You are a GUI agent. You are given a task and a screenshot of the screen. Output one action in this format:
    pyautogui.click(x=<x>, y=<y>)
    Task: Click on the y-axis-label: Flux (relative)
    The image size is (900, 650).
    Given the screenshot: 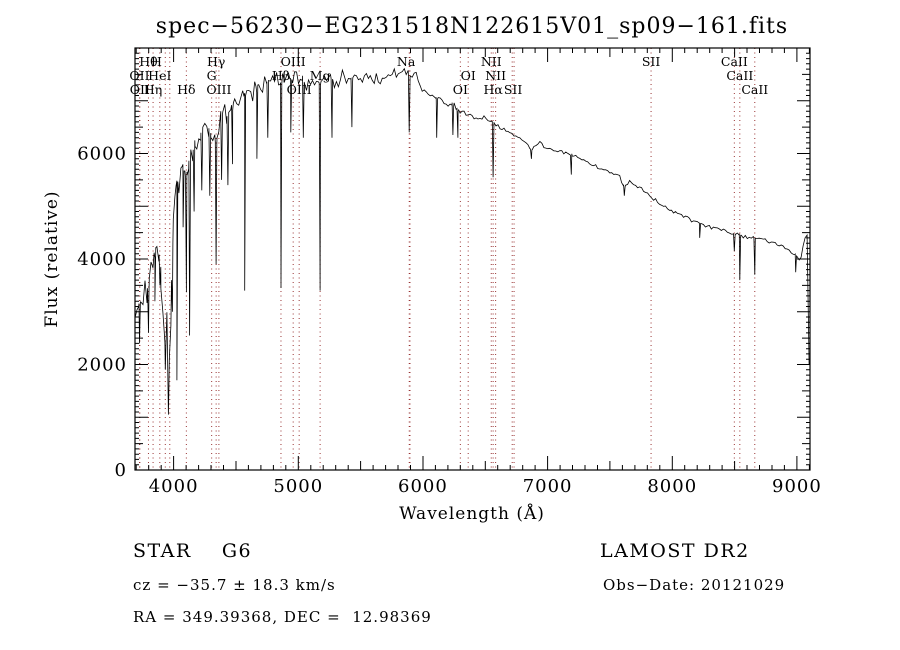 What is the action you would take?
    pyautogui.click(x=52, y=258)
    